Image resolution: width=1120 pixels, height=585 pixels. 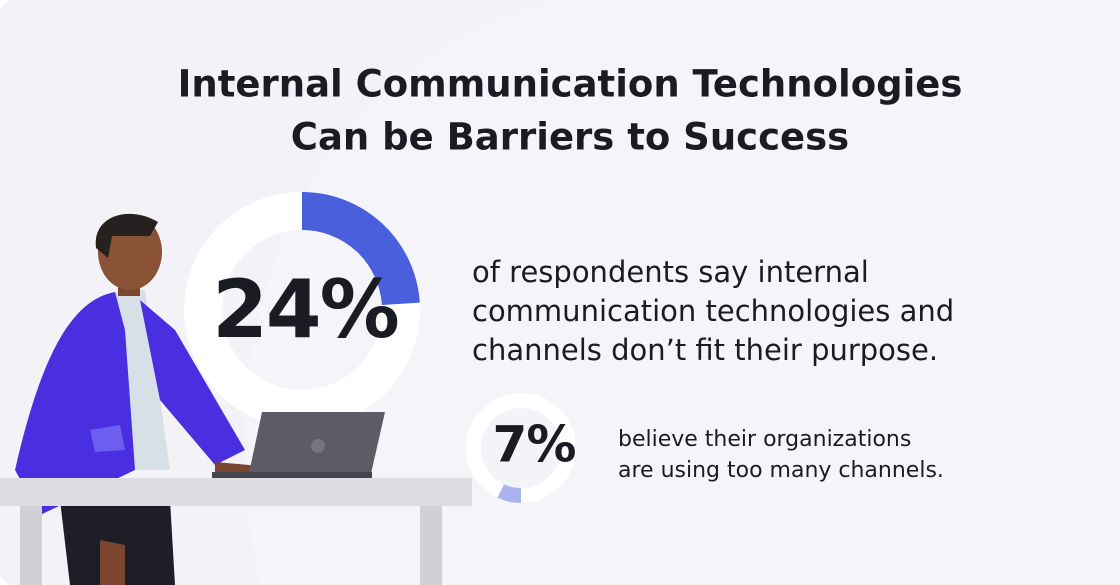 I want to click on small-donut-hole, so click(x=521, y=448).